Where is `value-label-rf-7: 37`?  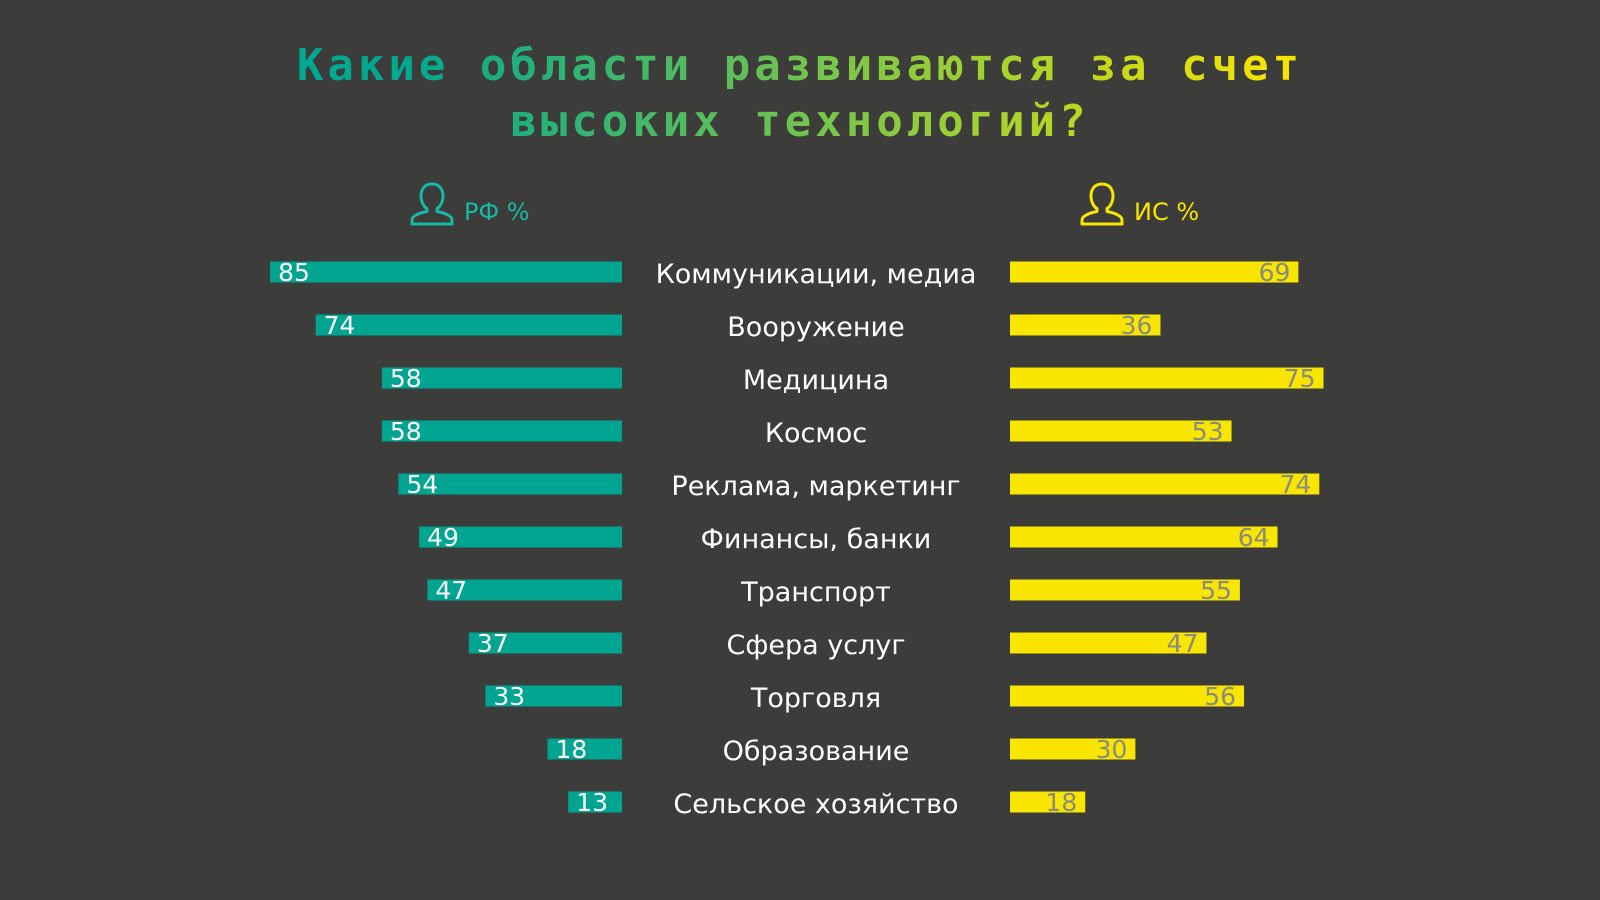 value-label-rf-7: 37 is located at coordinates (493, 643).